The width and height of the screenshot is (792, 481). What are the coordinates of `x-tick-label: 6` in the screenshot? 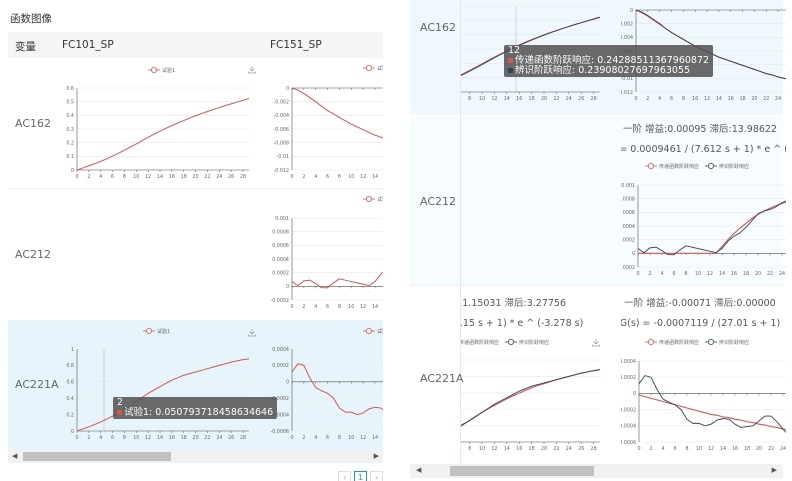 It's located at (327, 177).